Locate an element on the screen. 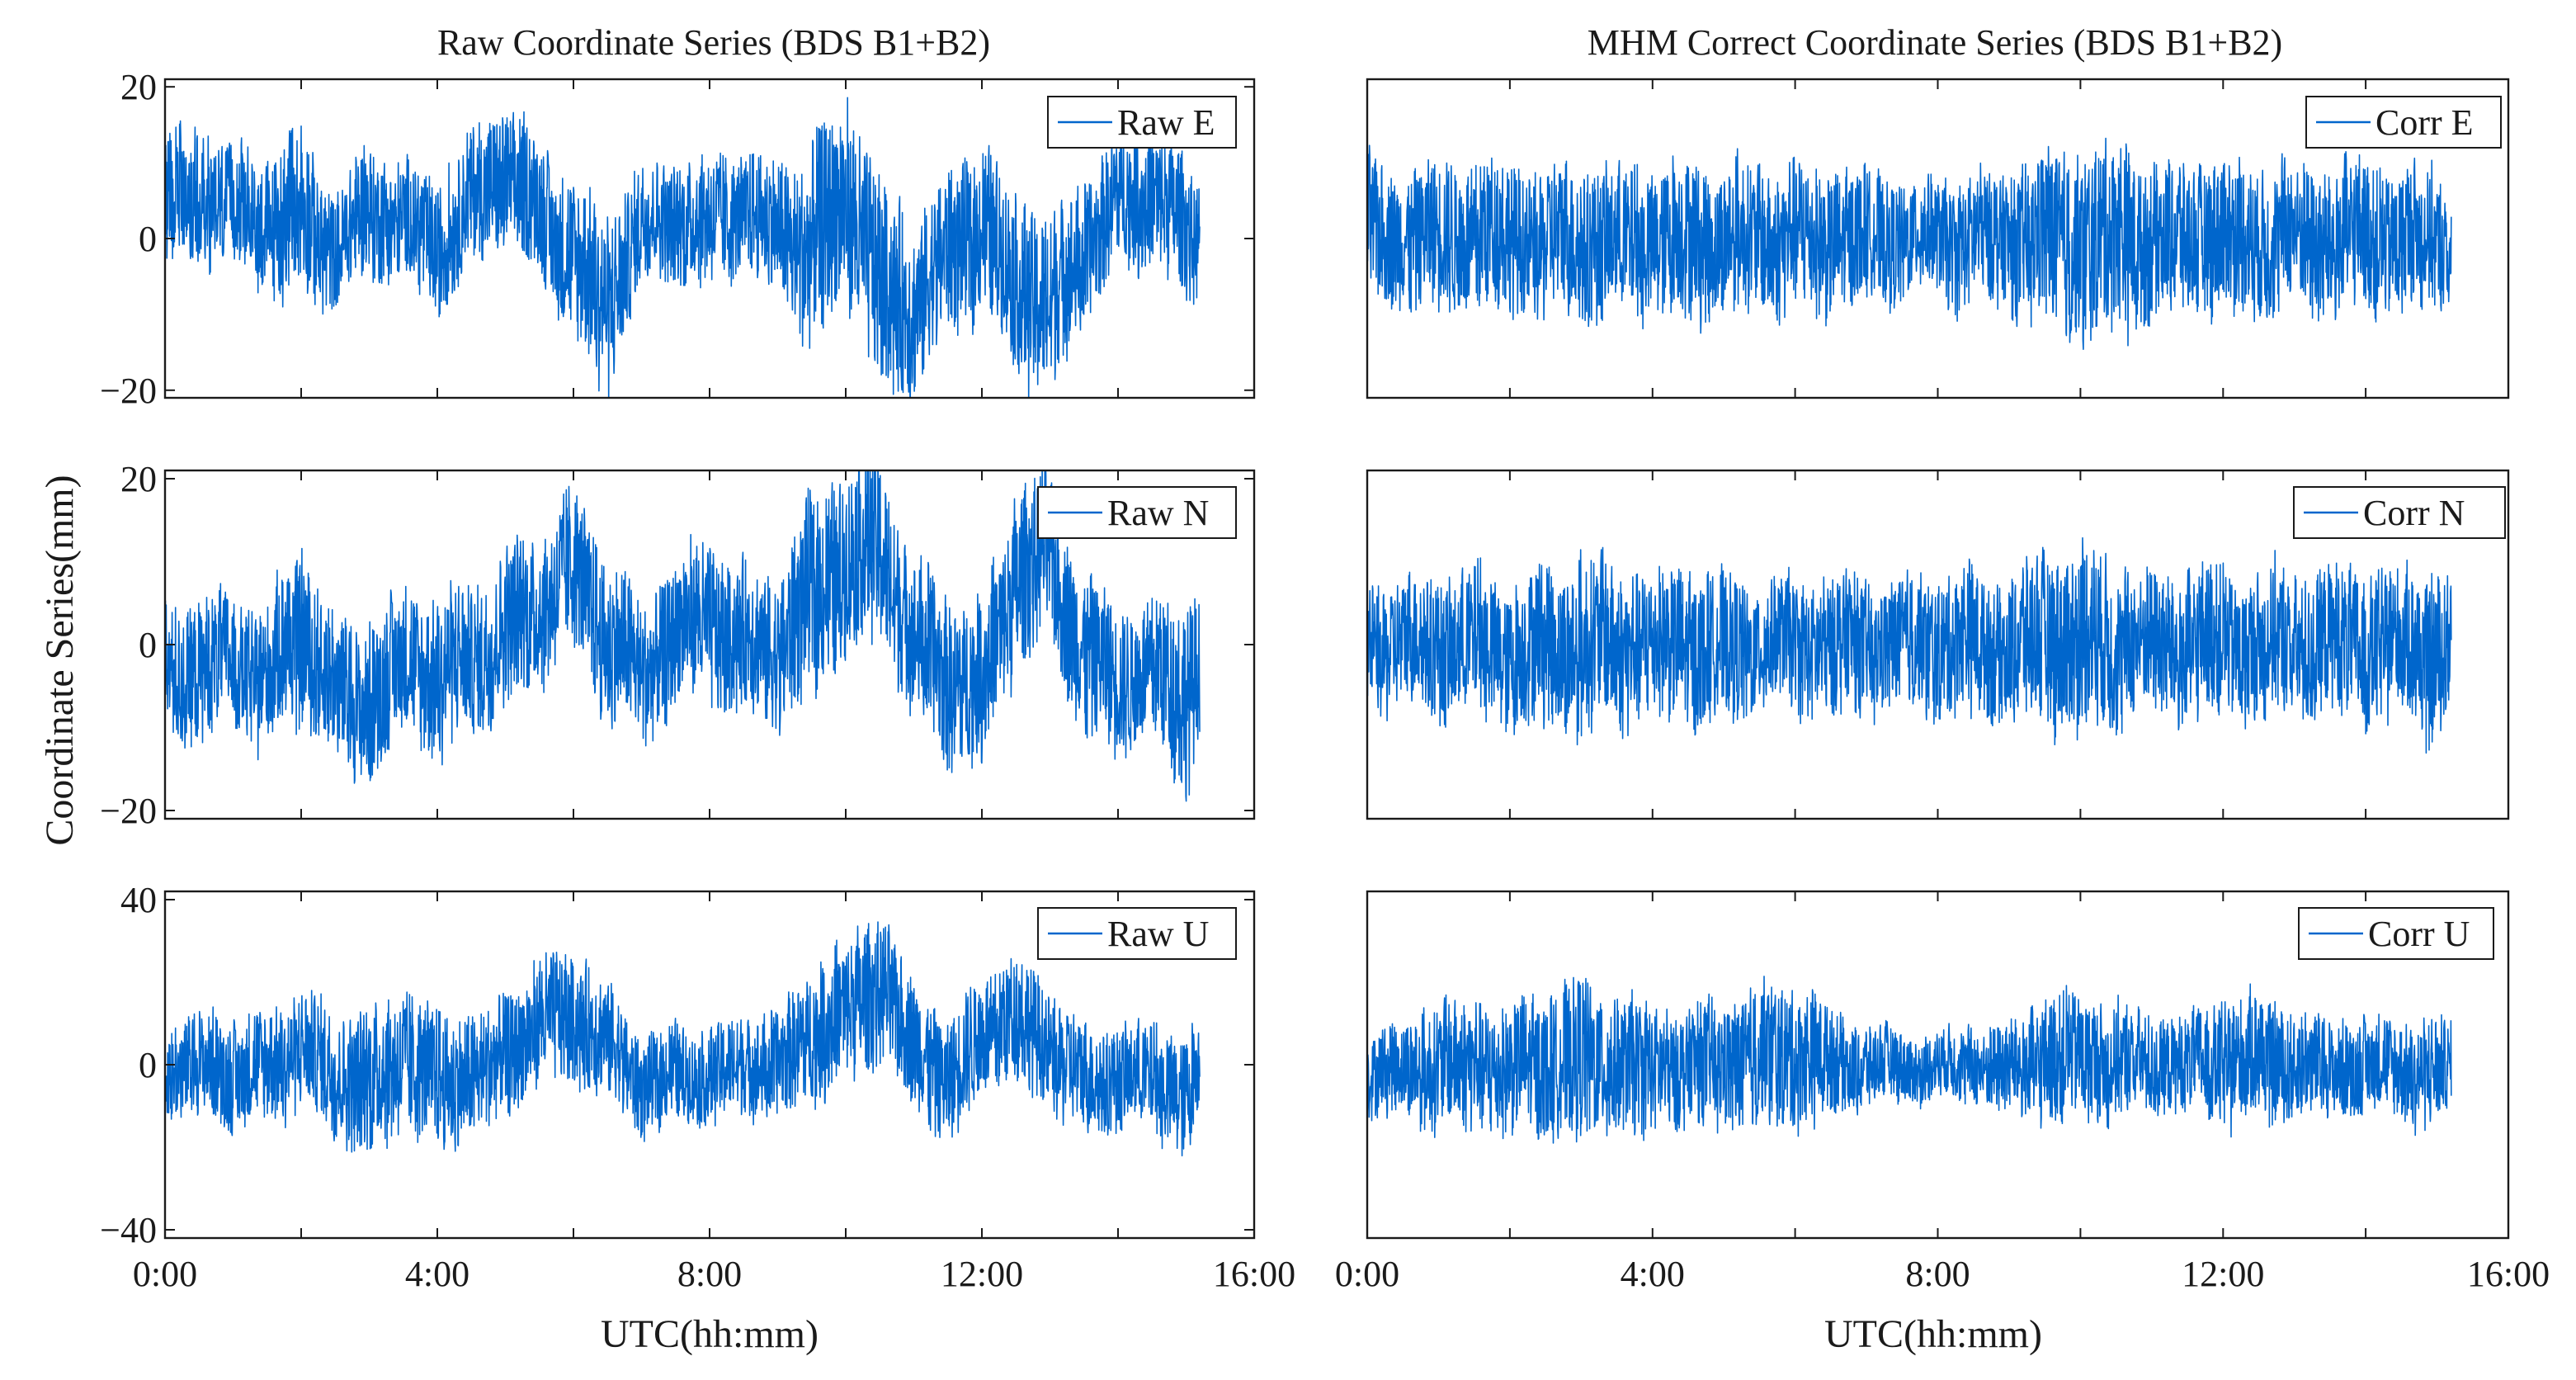 Image resolution: width=2576 pixels, height=1380 pixels. legend-label: Corr N is located at coordinates (2414, 513).